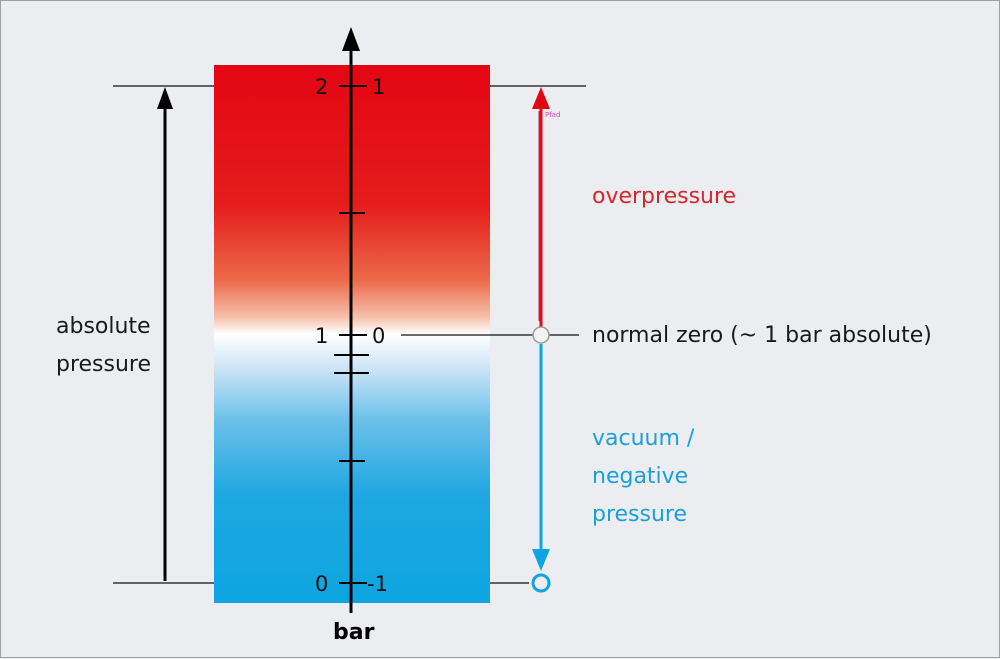 The width and height of the screenshot is (1000, 659). What do you see at coordinates (541, 98) in the screenshot?
I see `overpressure-arrowhead` at bounding box center [541, 98].